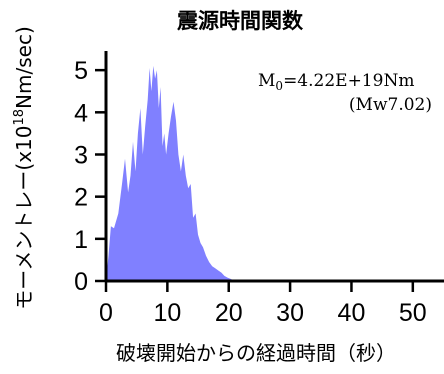 The image size is (444, 374). What do you see at coordinates (24, 67) in the screenshot?
I see `y-axis-label-suffix: Nm/sec)` at bounding box center [24, 67].